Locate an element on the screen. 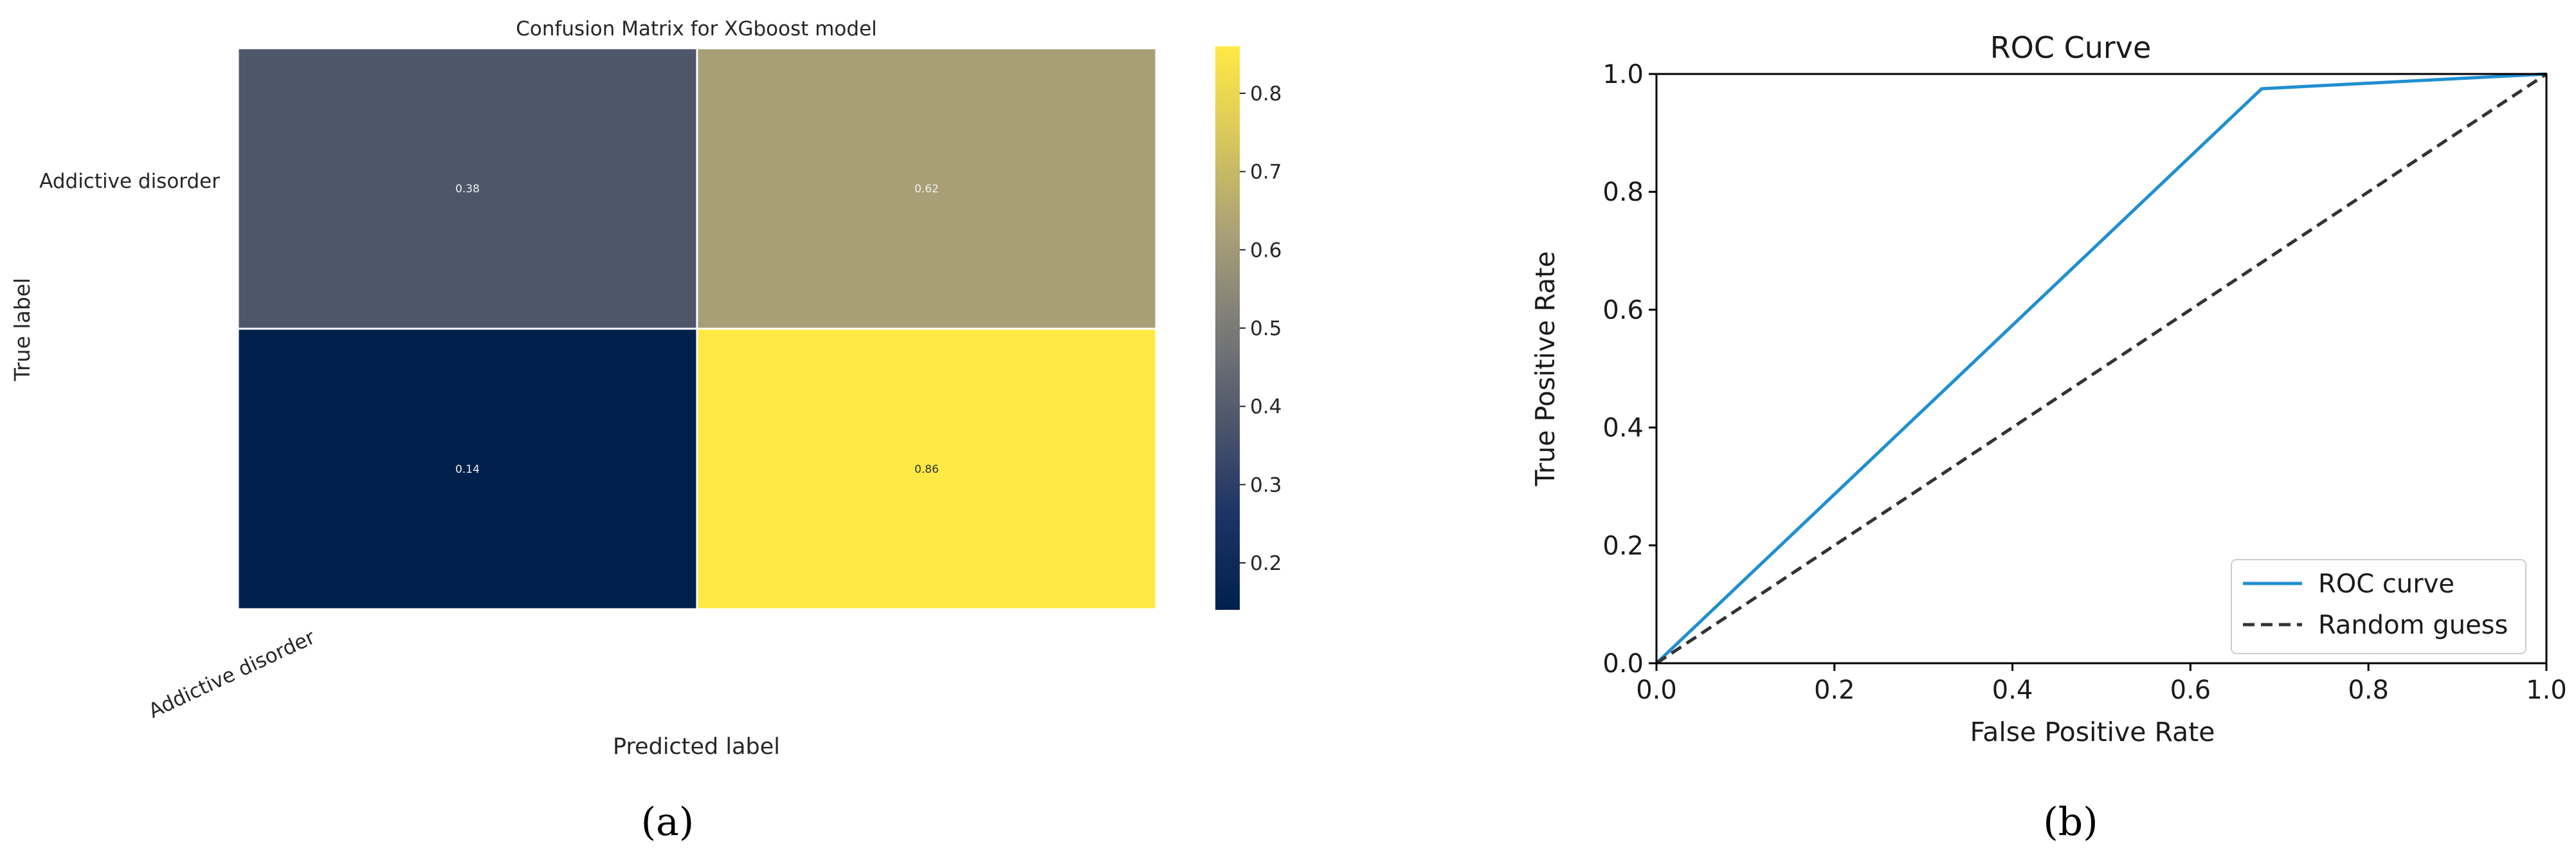 This screenshot has width=2576, height=862. cm-cell-value-r1-c1: 0.86 is located at coordinates (926, 470).